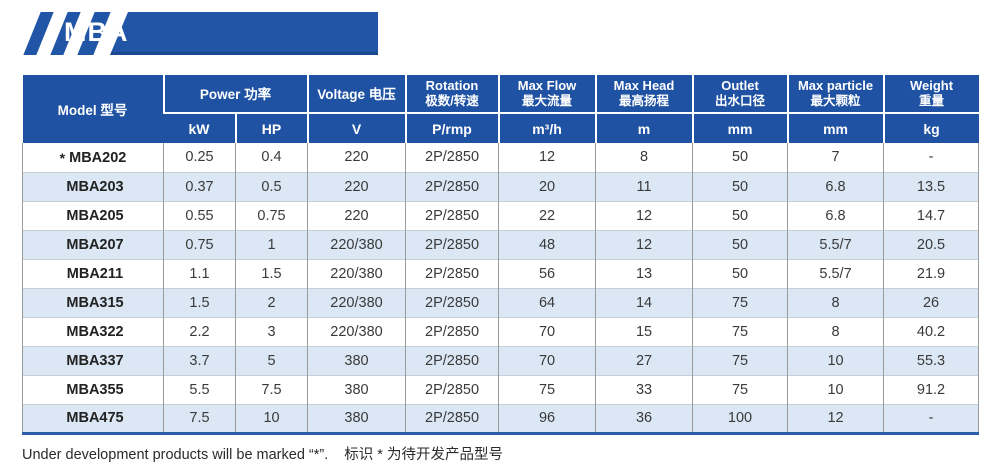 Image resolution: width=1000 pixels, height=473 pixels. What do you see at coordinates (547, 186) in the screenshot?
I see `value-cell: 20` at bounding box center [547, 186].